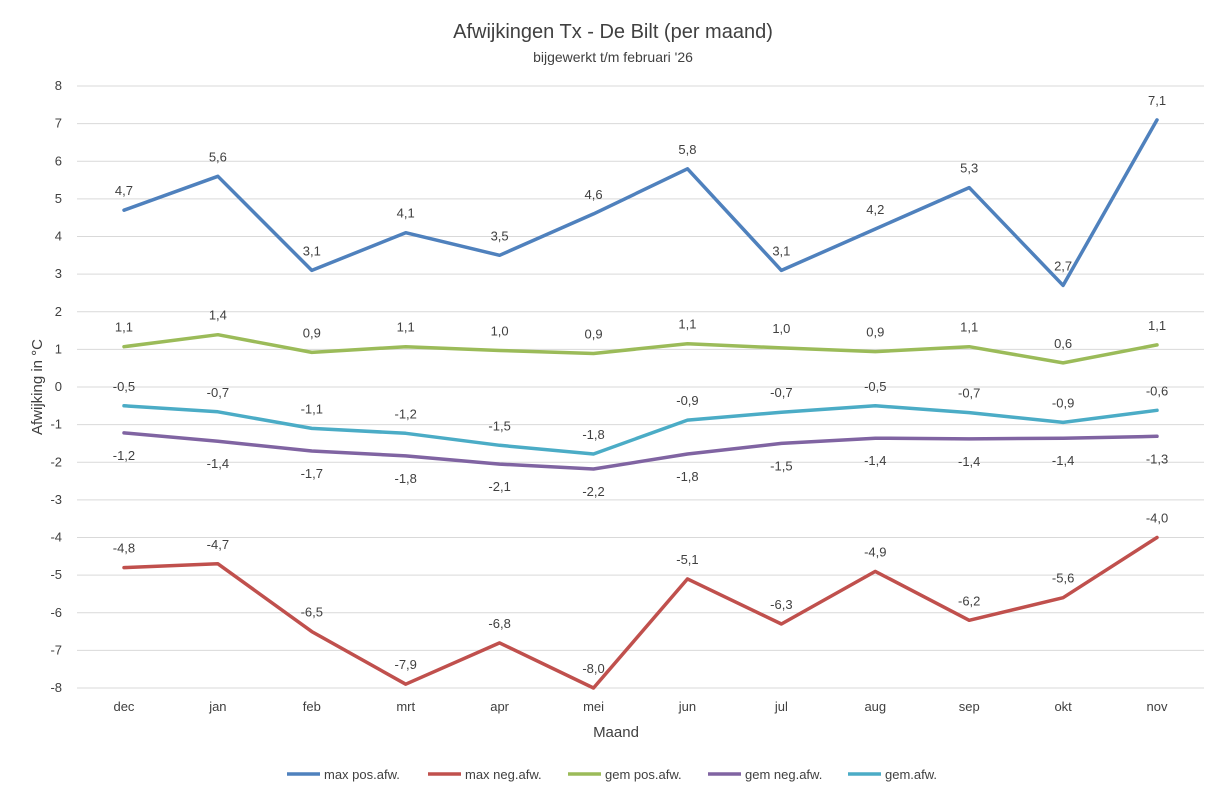 This screenshot has height=812, width=1231. I want to click on data-label: -1,7, so click(312, 473).